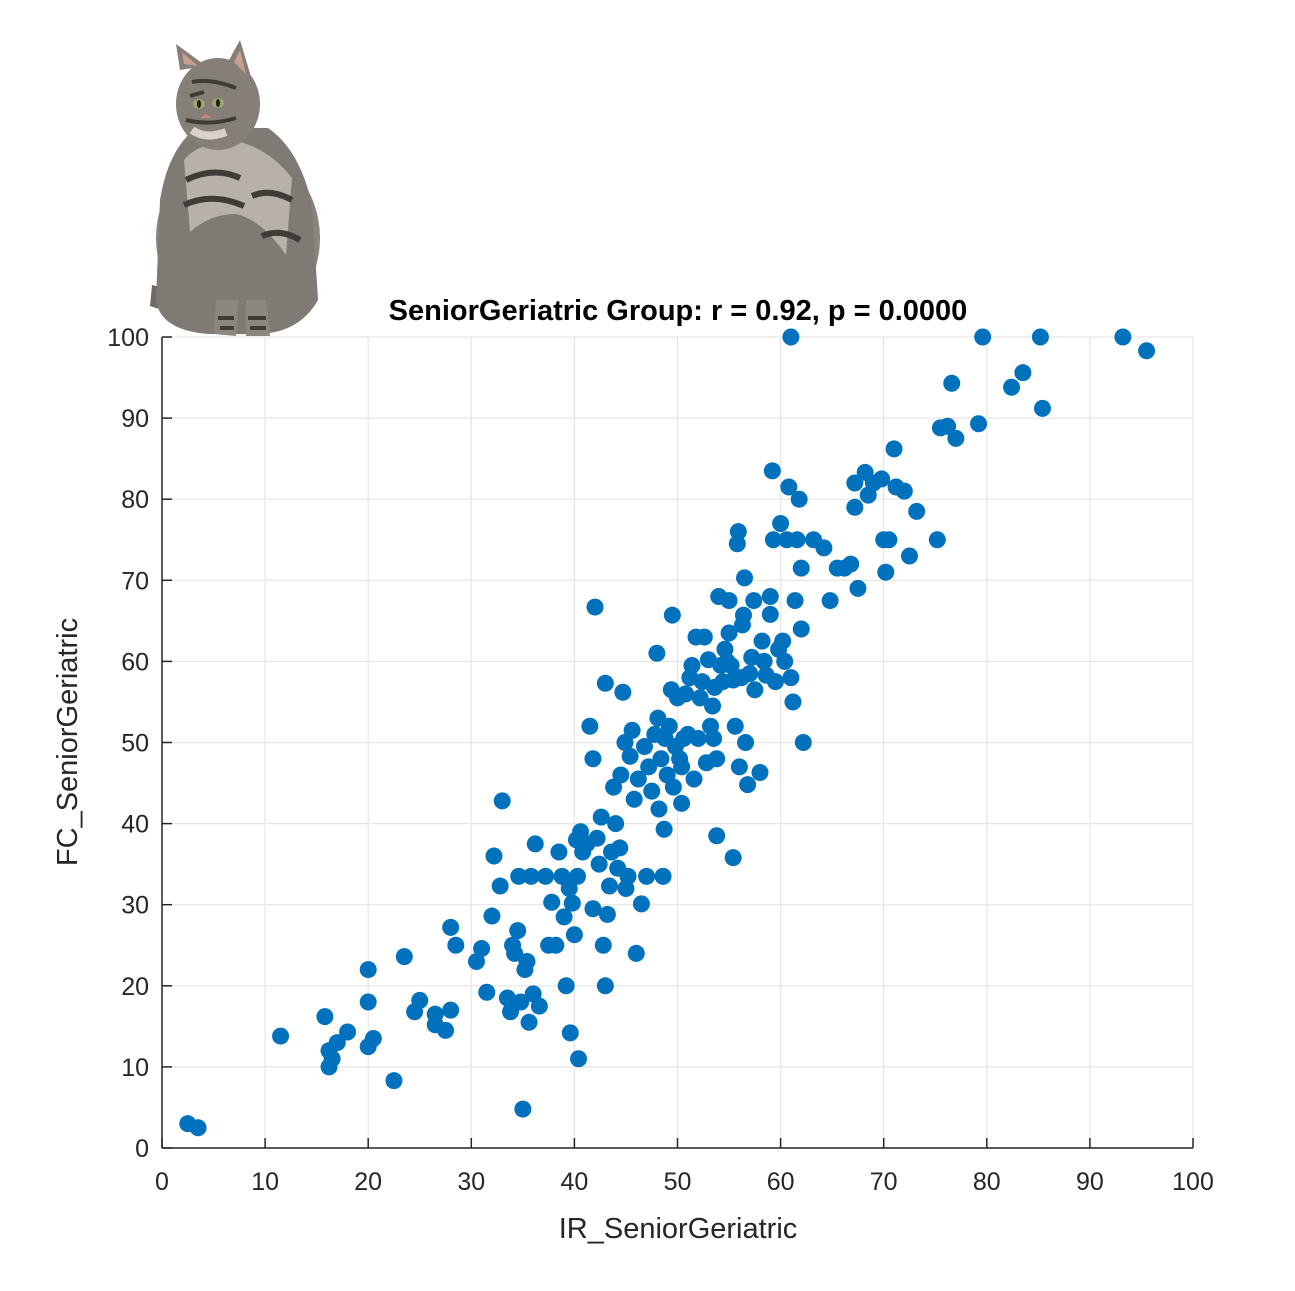 Image resolution: width=1295 pixels, height=1291 pixels. What do you see at coordinates (135, 1068) in the screenshot?
I see `y-tick-label-1: 10` at bounding box center [135, 1068].